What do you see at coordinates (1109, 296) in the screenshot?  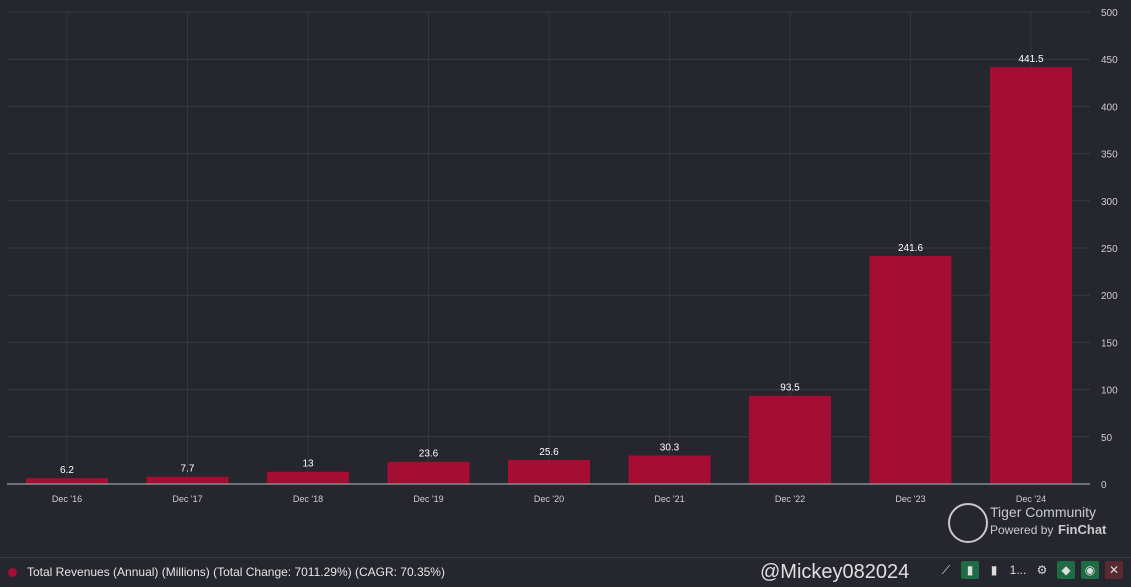 I see `y-tick-label: 200` at bounding box center [1109, 296].